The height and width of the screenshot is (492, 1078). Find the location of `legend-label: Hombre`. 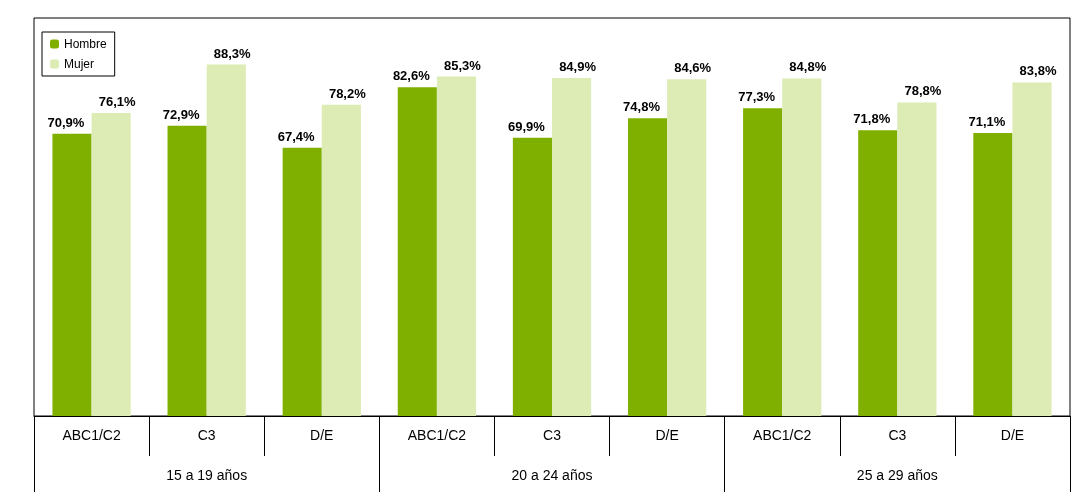

legend-label: Hombre is located at coordinates (86, 44).